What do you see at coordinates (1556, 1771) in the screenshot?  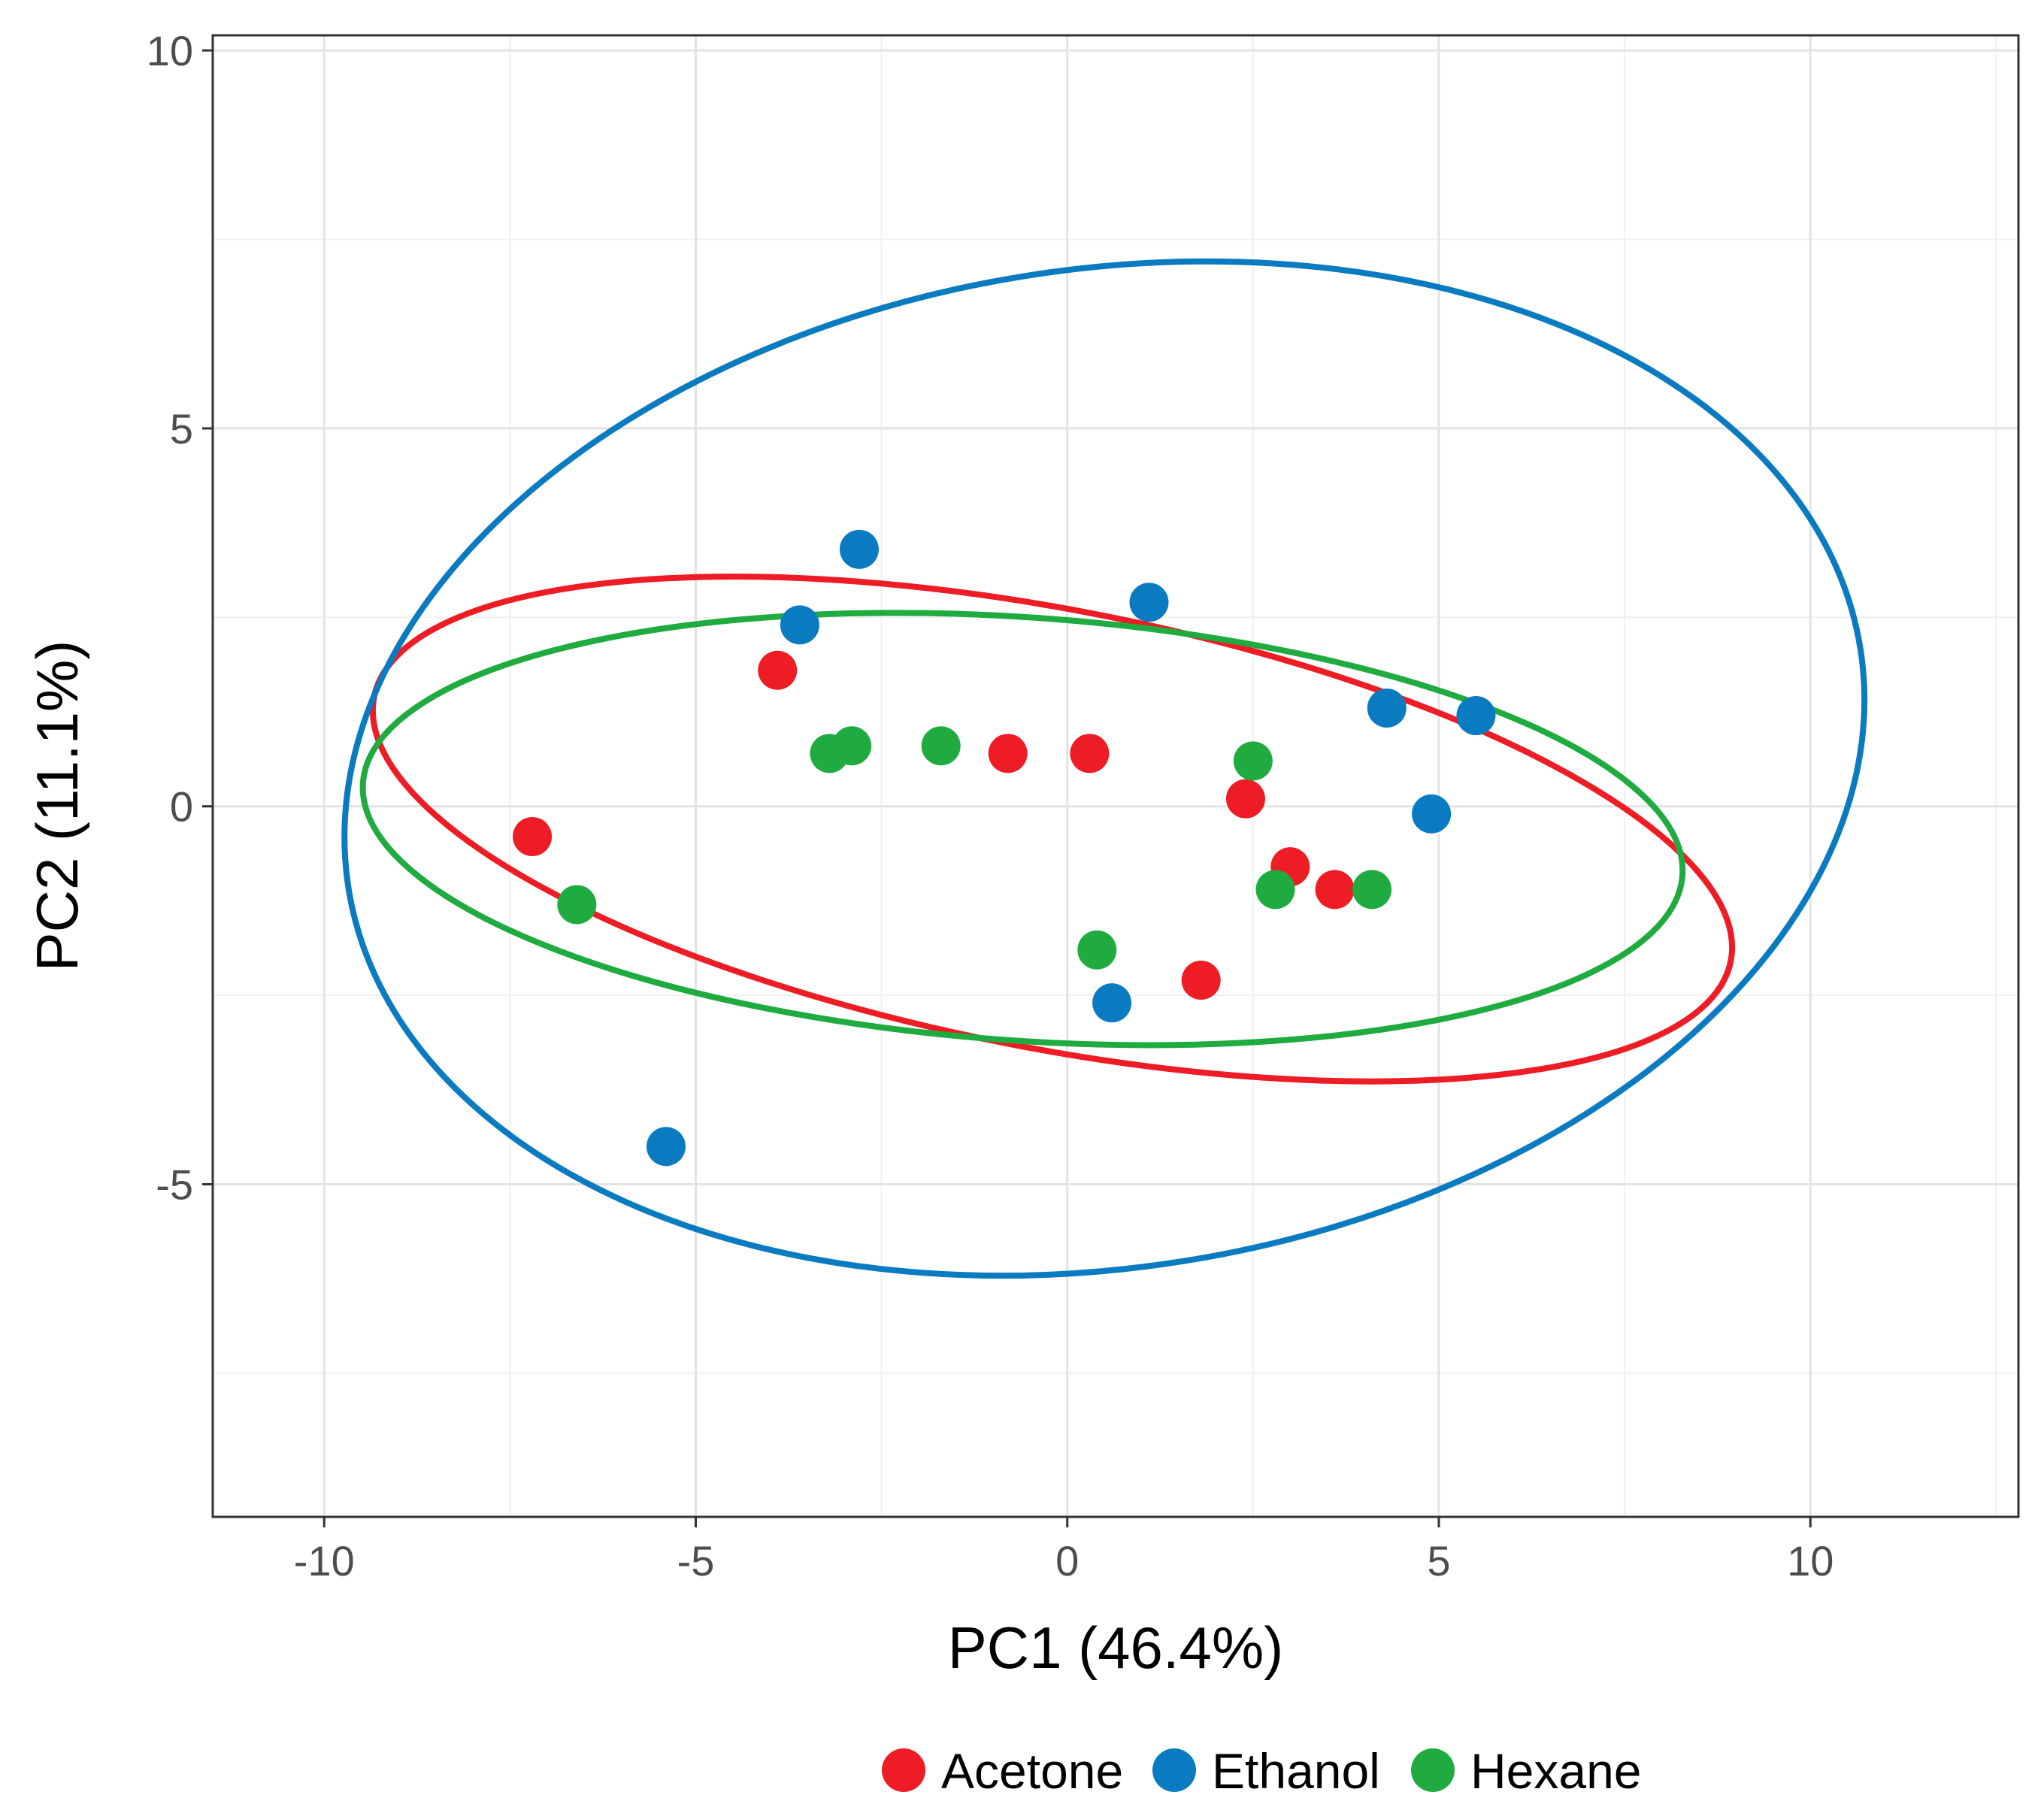 I see `legend-label-hexane: Hexane` at bounding box center [1556, 1771].